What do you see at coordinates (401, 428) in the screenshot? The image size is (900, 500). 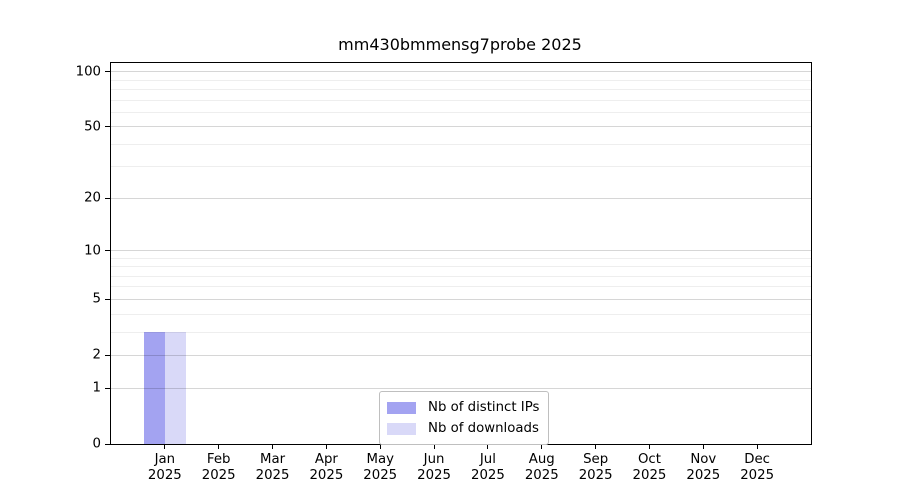 I see `legend-swatch-downloads` at bounding box center [401, 428].